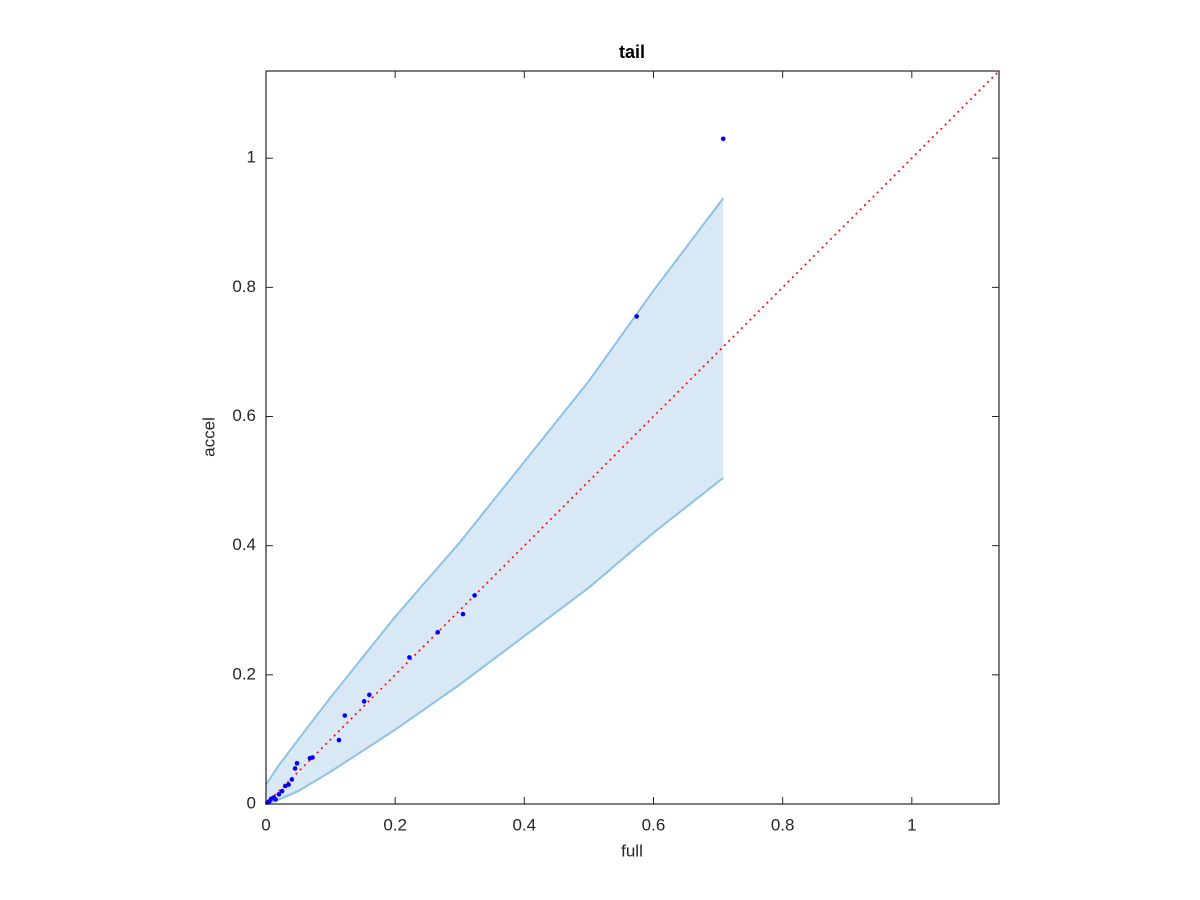 The height and width of the screenshot is (900, 1200). I want to click on y-axis-label: accel, so click(208, 437).